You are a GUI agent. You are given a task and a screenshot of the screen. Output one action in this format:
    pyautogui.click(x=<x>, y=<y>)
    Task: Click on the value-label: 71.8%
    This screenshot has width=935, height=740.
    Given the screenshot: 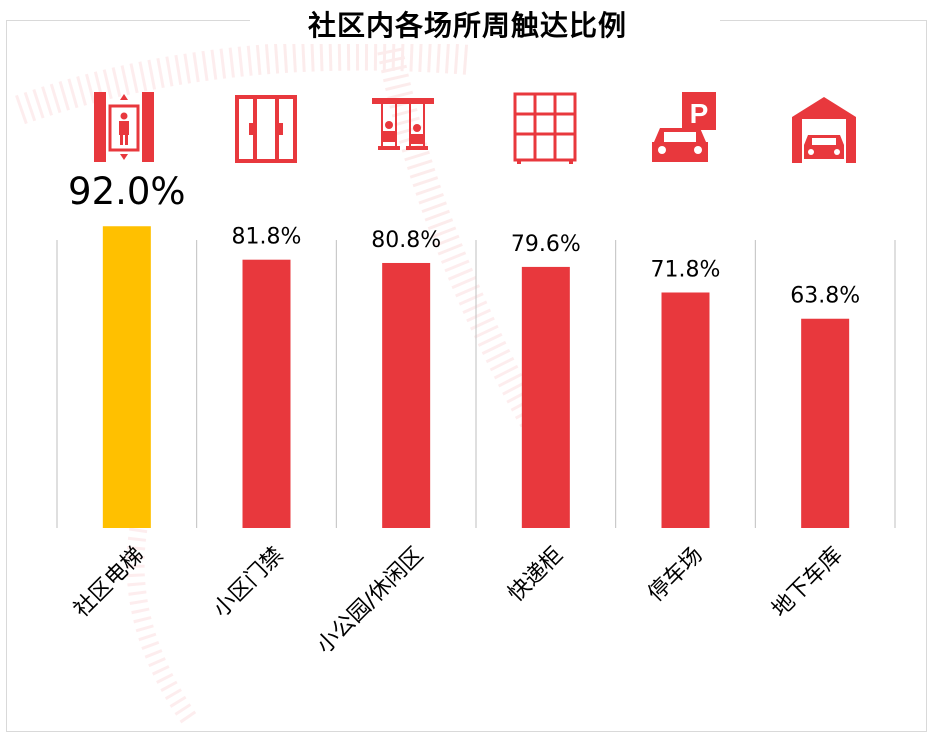 What is the action you would take?
    pyautogui.click(x=686, y=269)
    